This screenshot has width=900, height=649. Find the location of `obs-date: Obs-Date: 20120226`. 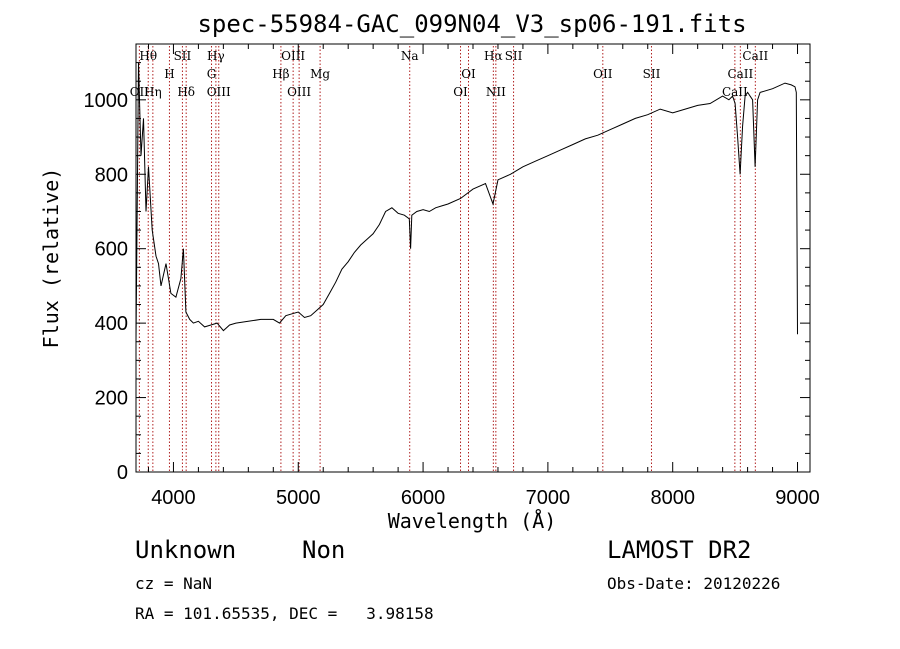

obs-date: Obs-Date: 20120226 is located at coordinates (694, 583).